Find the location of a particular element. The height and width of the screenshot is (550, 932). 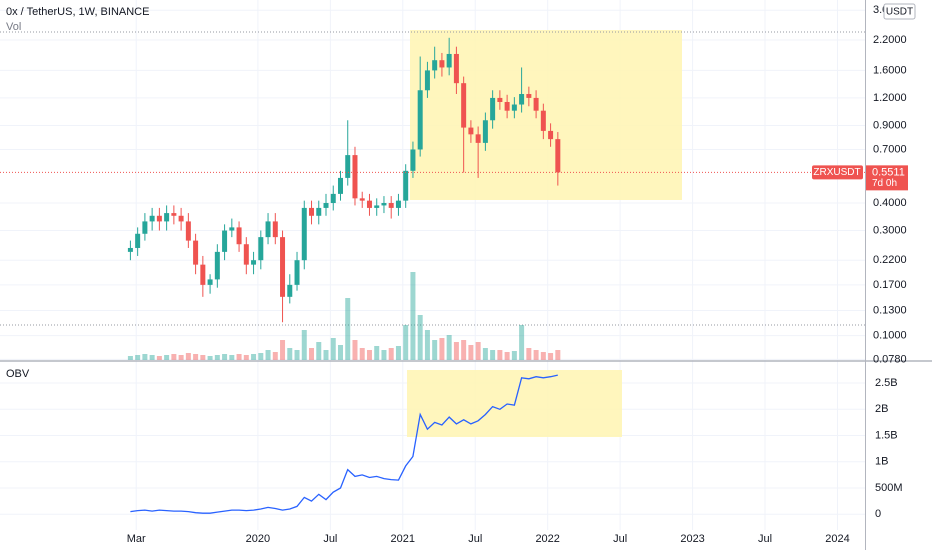

y-tick-label: 0 is located at coordinates (878, 514).